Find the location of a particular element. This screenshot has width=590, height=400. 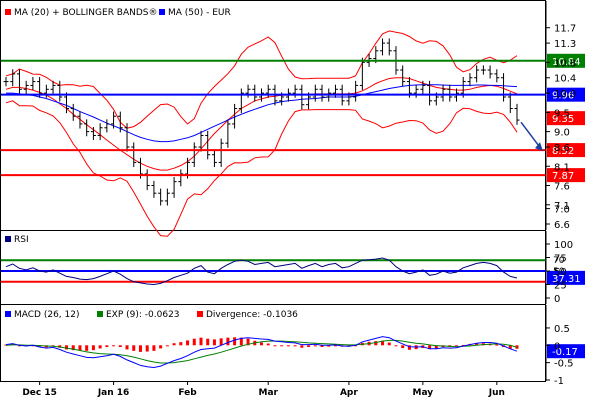

rsi-last-value-label: 37.31 is located at coordinates (566, 279).